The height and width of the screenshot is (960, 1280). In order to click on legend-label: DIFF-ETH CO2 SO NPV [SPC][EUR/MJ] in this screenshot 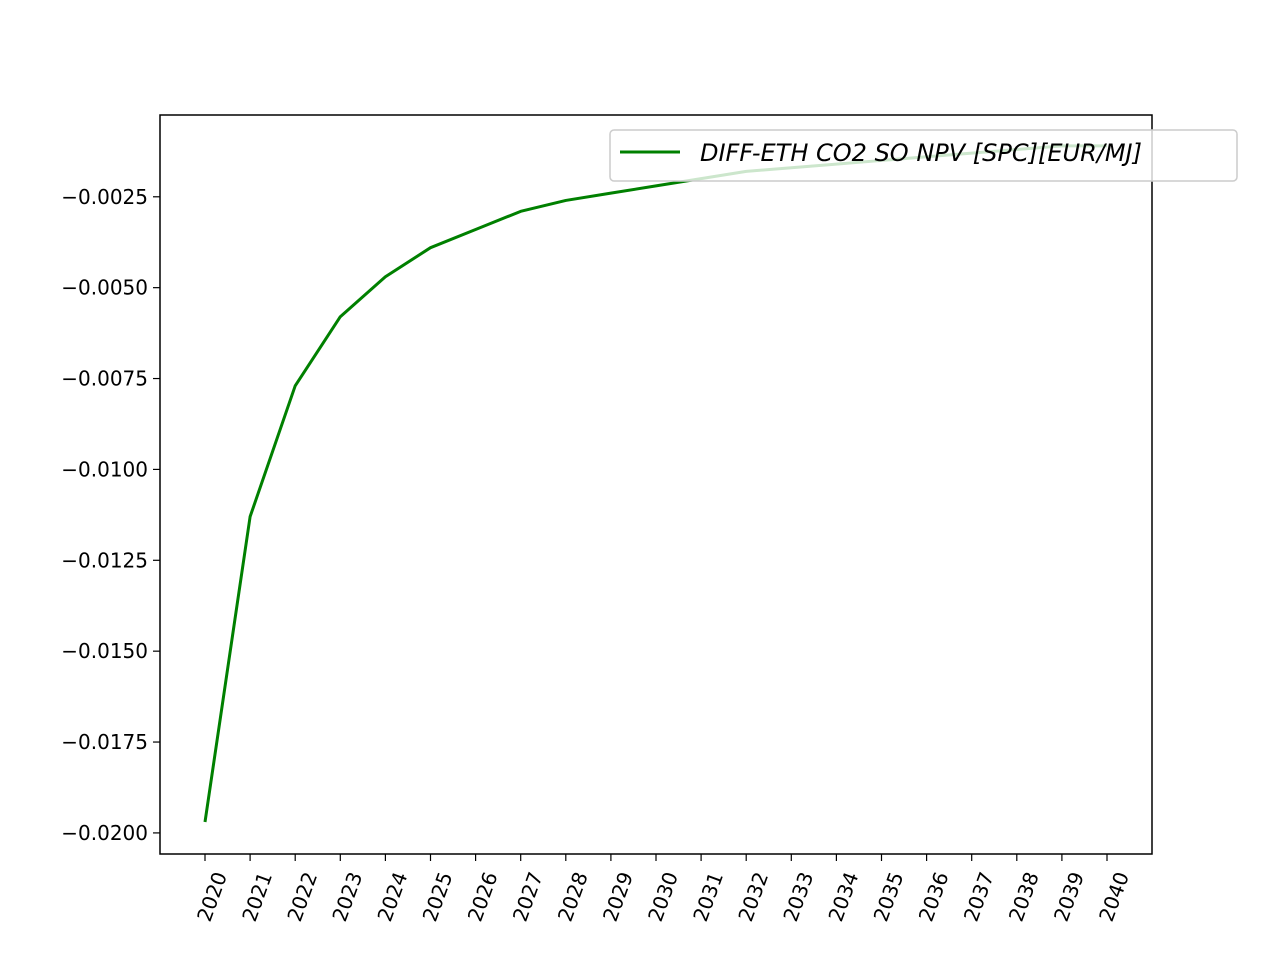, I will do `click(921, 153)`.